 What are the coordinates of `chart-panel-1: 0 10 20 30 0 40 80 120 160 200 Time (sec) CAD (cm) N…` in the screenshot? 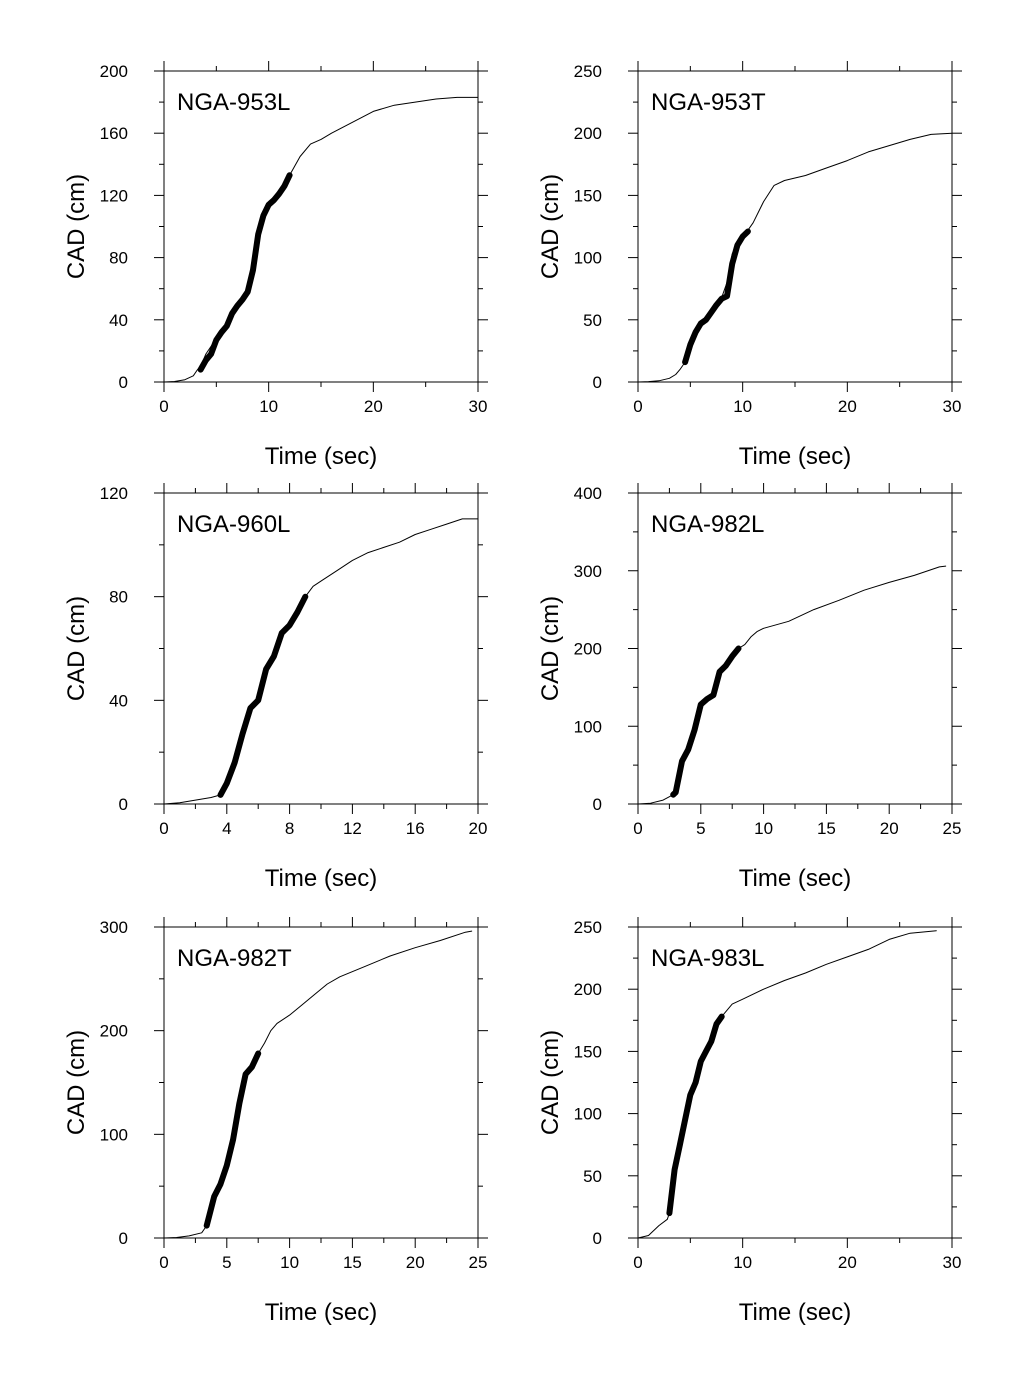 It's located at (275, 265).